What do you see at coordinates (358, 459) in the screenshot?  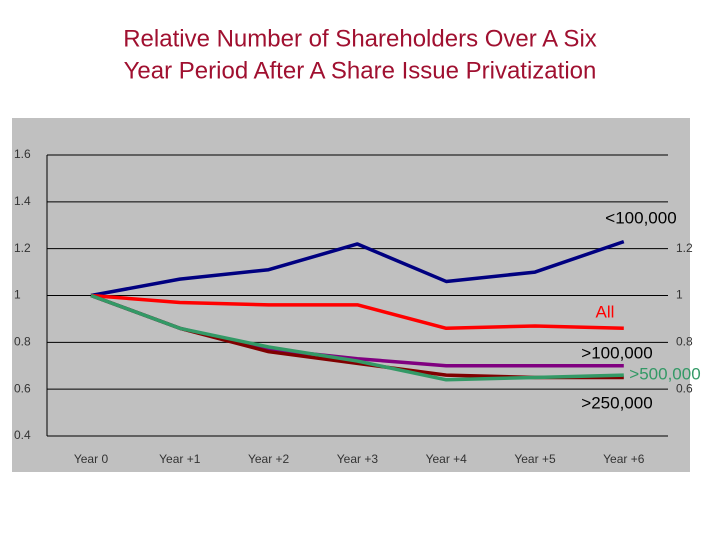 I see `x-tick-label: Year +3` at bounding box center [358, 459].